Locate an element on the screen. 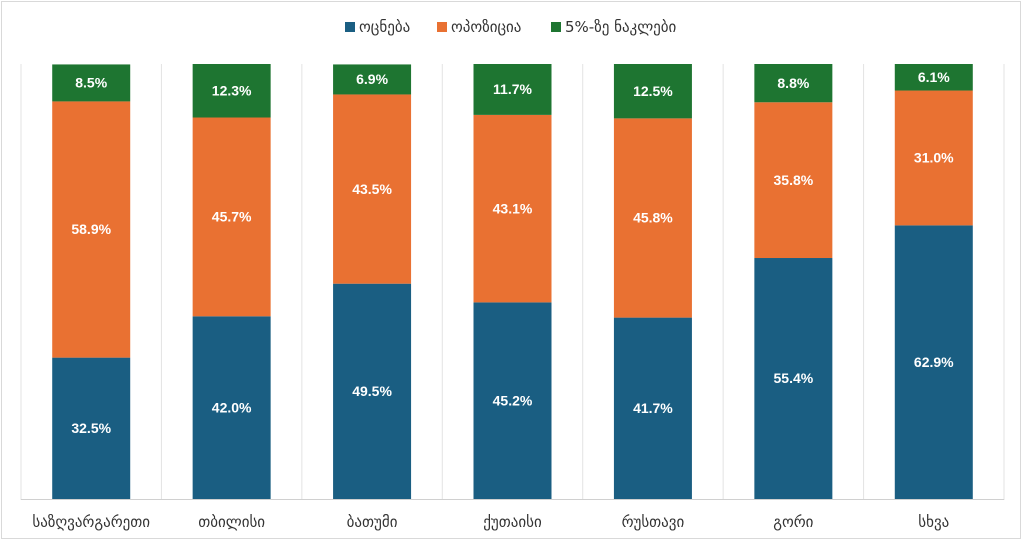  data-label: 55.4% is located at coordinates (794, 378).